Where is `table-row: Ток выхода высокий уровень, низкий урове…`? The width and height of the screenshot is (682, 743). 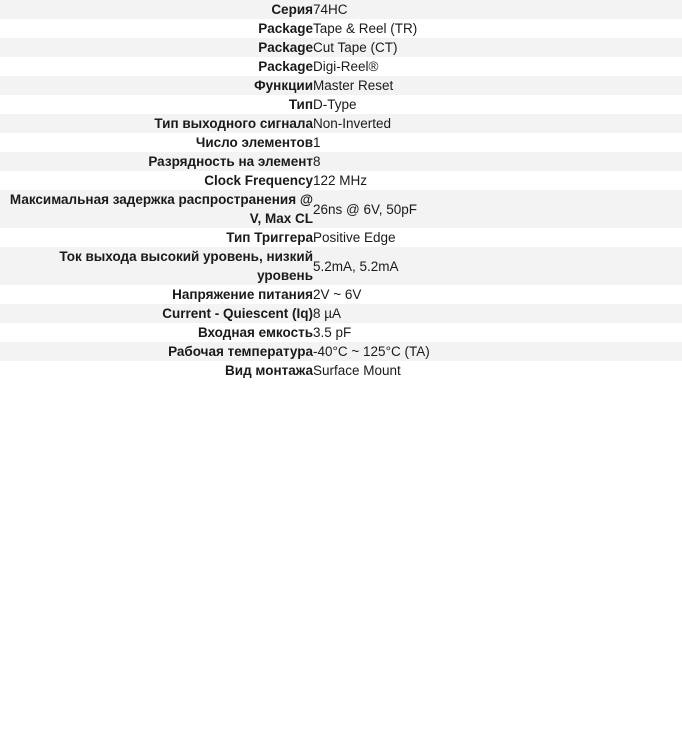
table-row: Ток выхода высокий уровень, низкий урове… is located at coordinates (341, 266).